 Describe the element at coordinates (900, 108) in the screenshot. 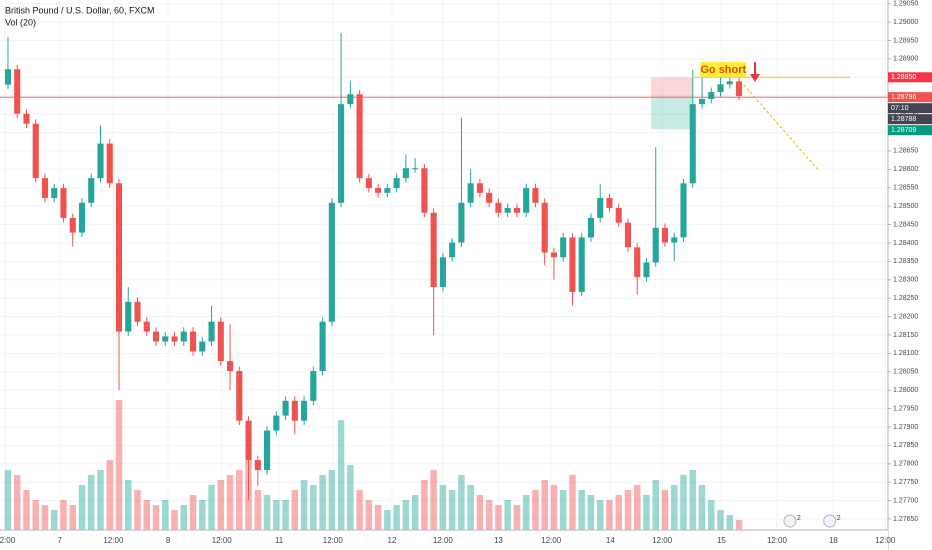

I see `countdown-label: 07:10` at that location.